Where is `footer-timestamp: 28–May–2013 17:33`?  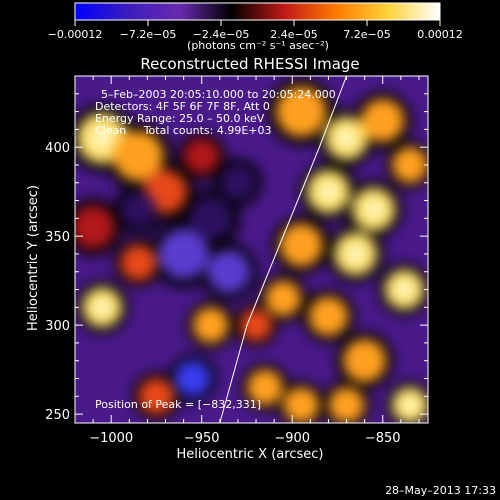 footer-timestamp: 28–May–2013 17:33 is located at coordinates (440, 490).